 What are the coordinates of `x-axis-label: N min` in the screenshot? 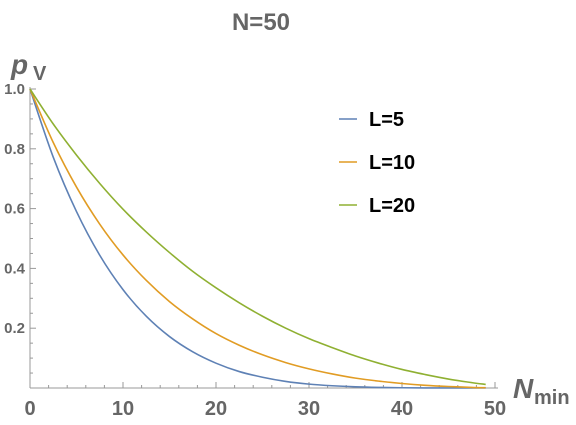 It's located at (541, 391).